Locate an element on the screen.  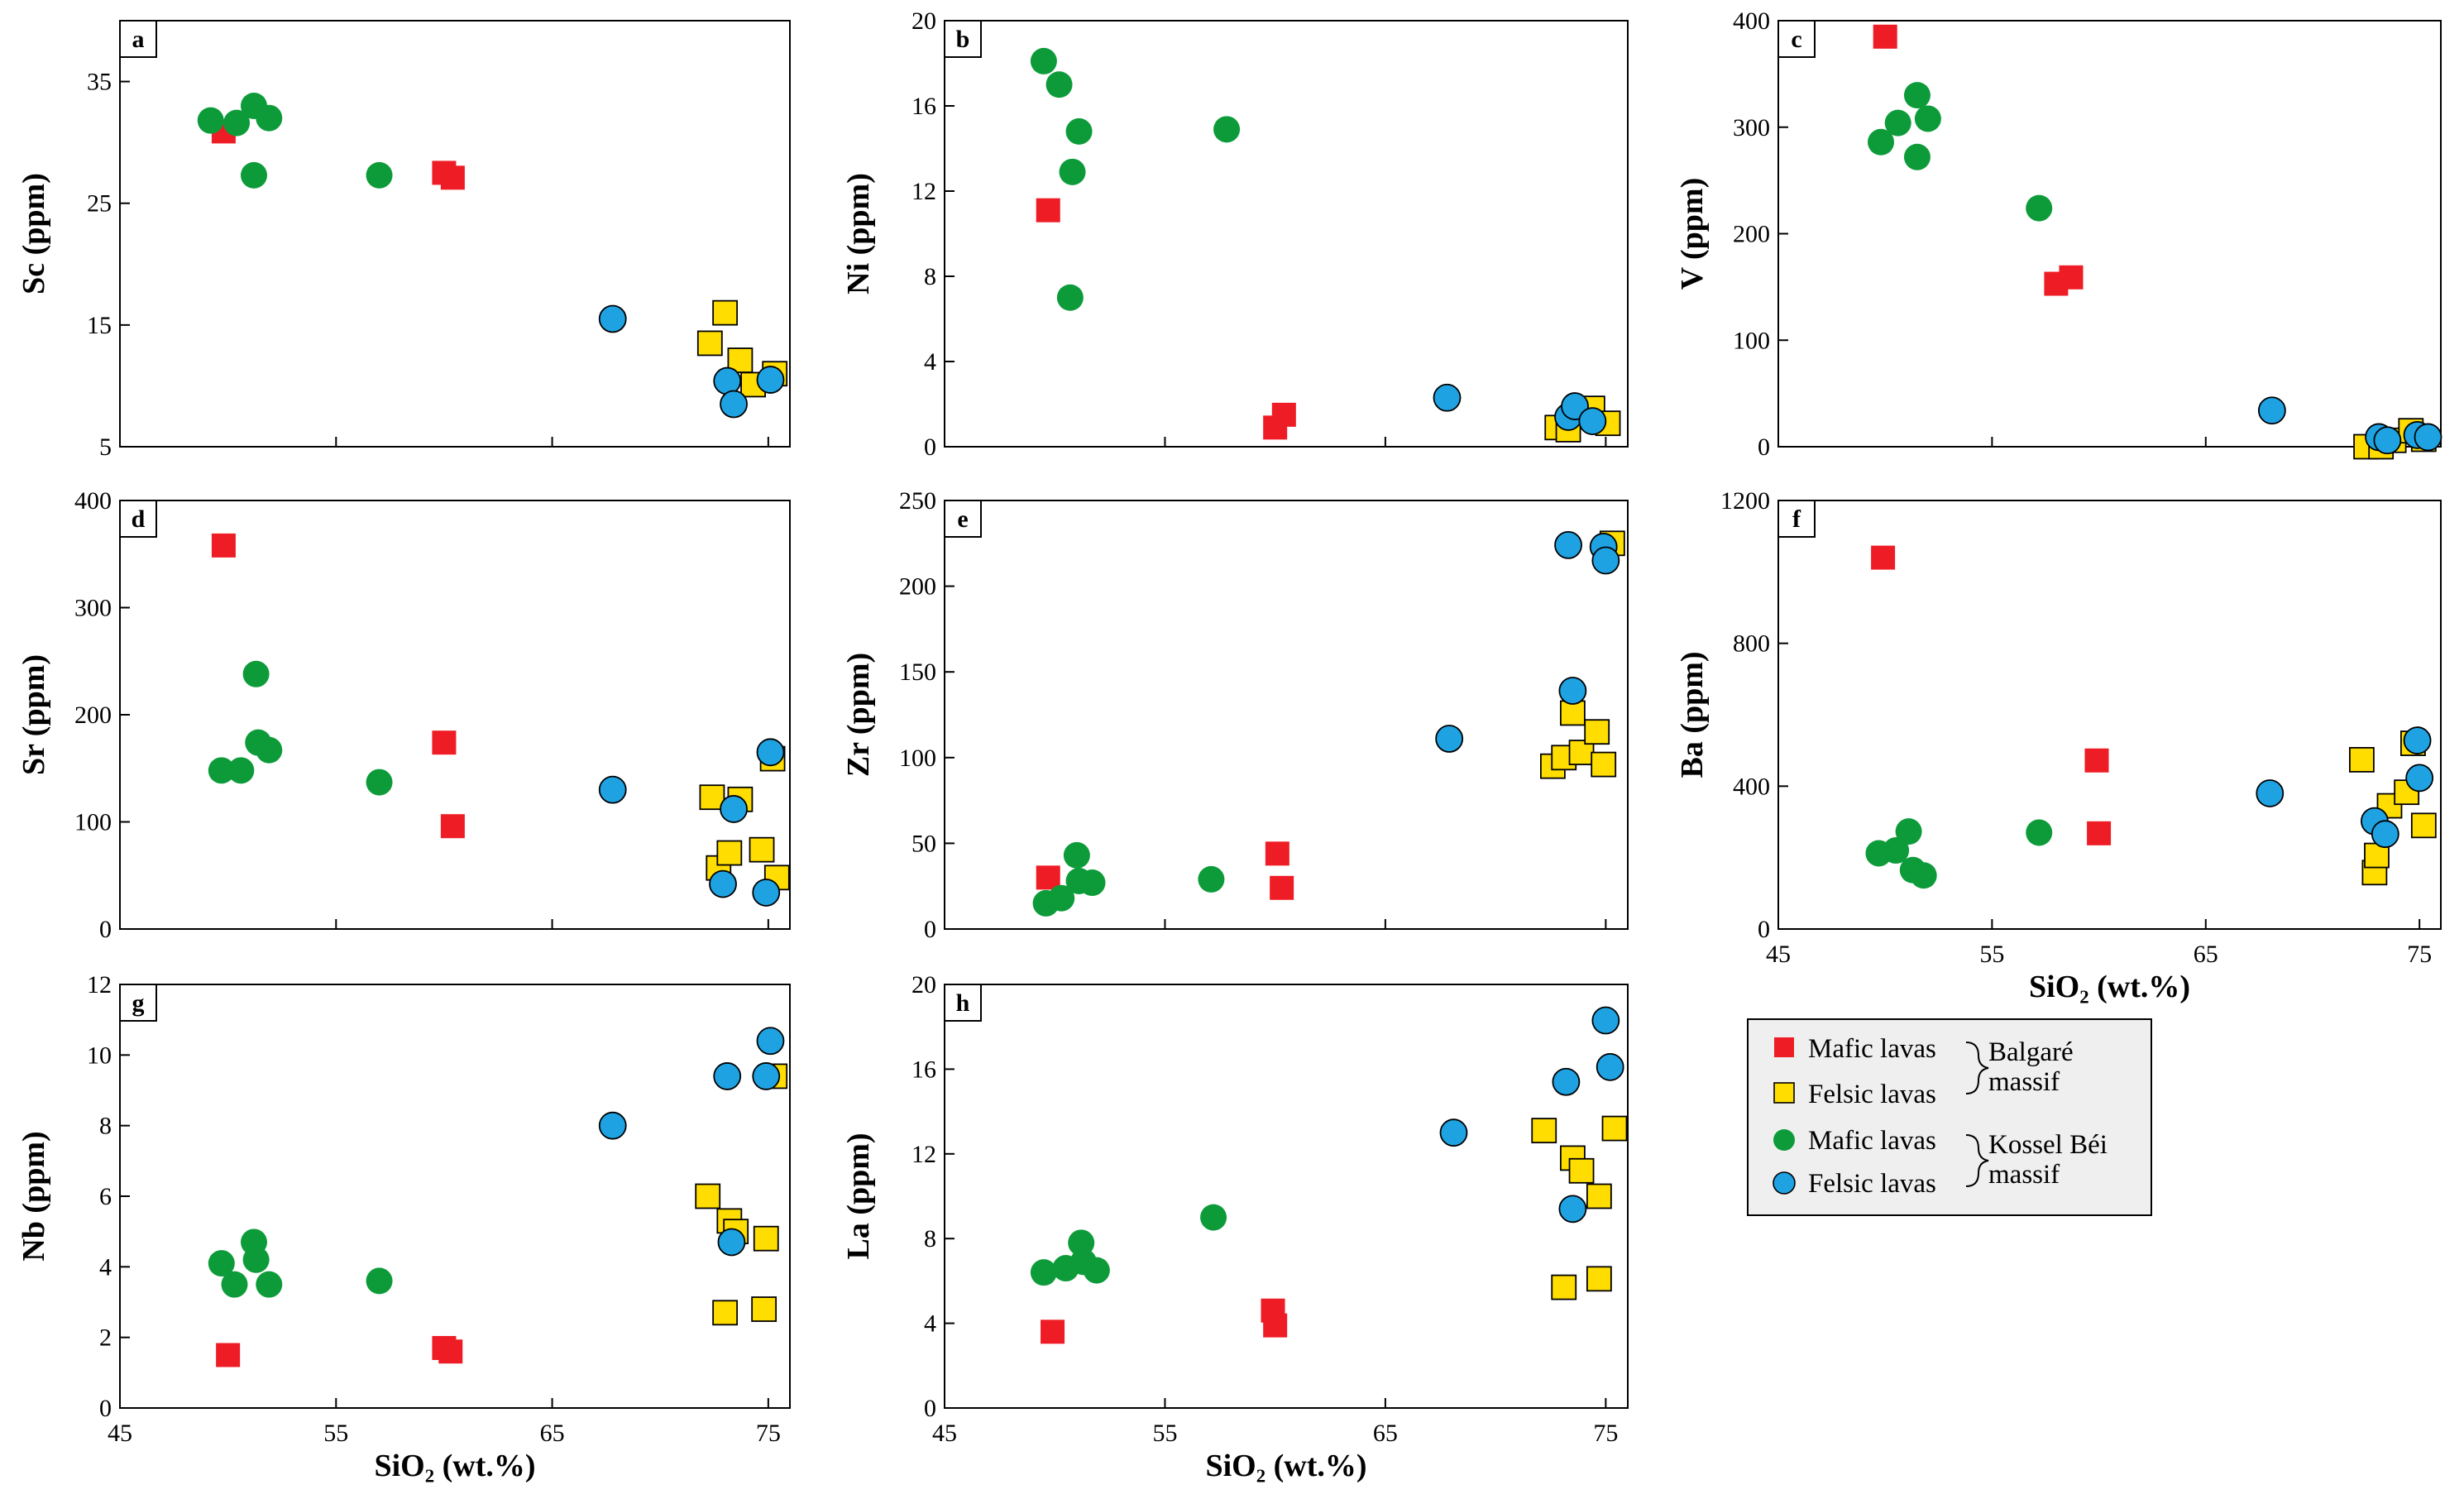
y-tick-label: 2 is located at coordinates (105, 1338).